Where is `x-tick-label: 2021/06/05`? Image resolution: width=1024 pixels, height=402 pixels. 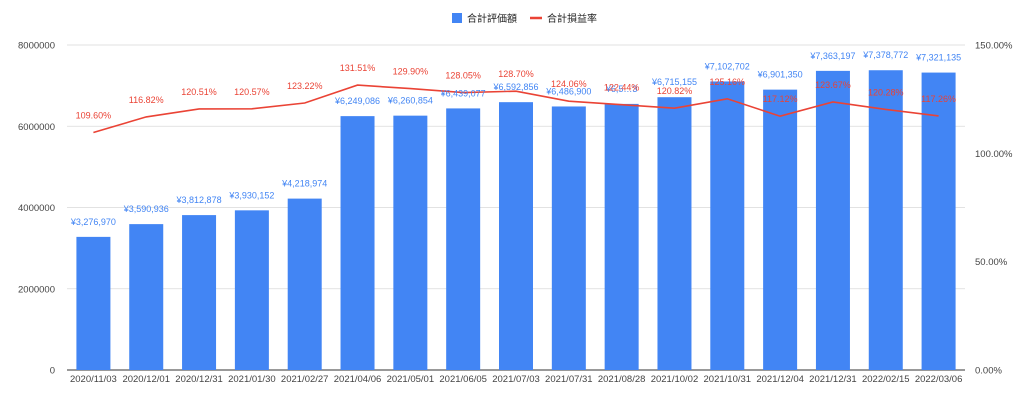
x-tick-label: 2021/06/05 is located at coordinates (463, 379).